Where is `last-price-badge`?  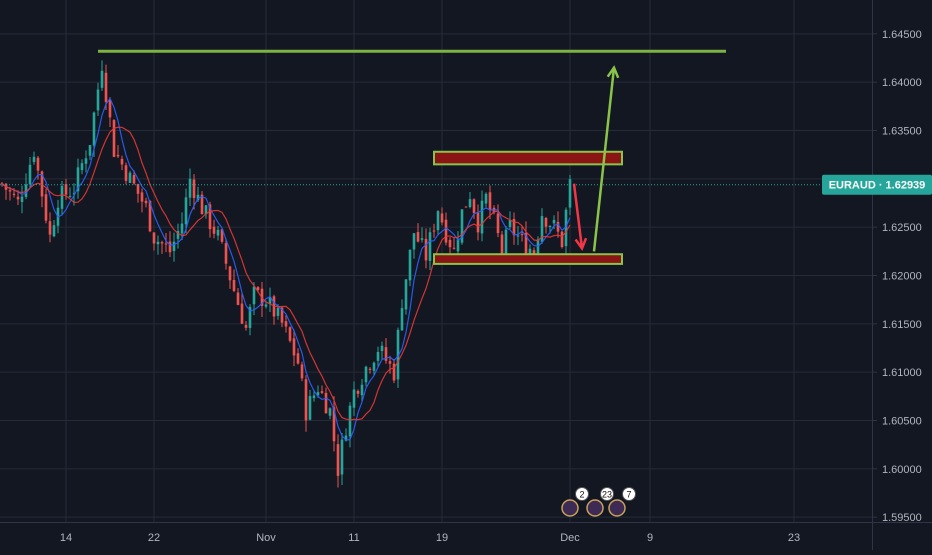
last-price-badge is located at coordinates (877, 184).